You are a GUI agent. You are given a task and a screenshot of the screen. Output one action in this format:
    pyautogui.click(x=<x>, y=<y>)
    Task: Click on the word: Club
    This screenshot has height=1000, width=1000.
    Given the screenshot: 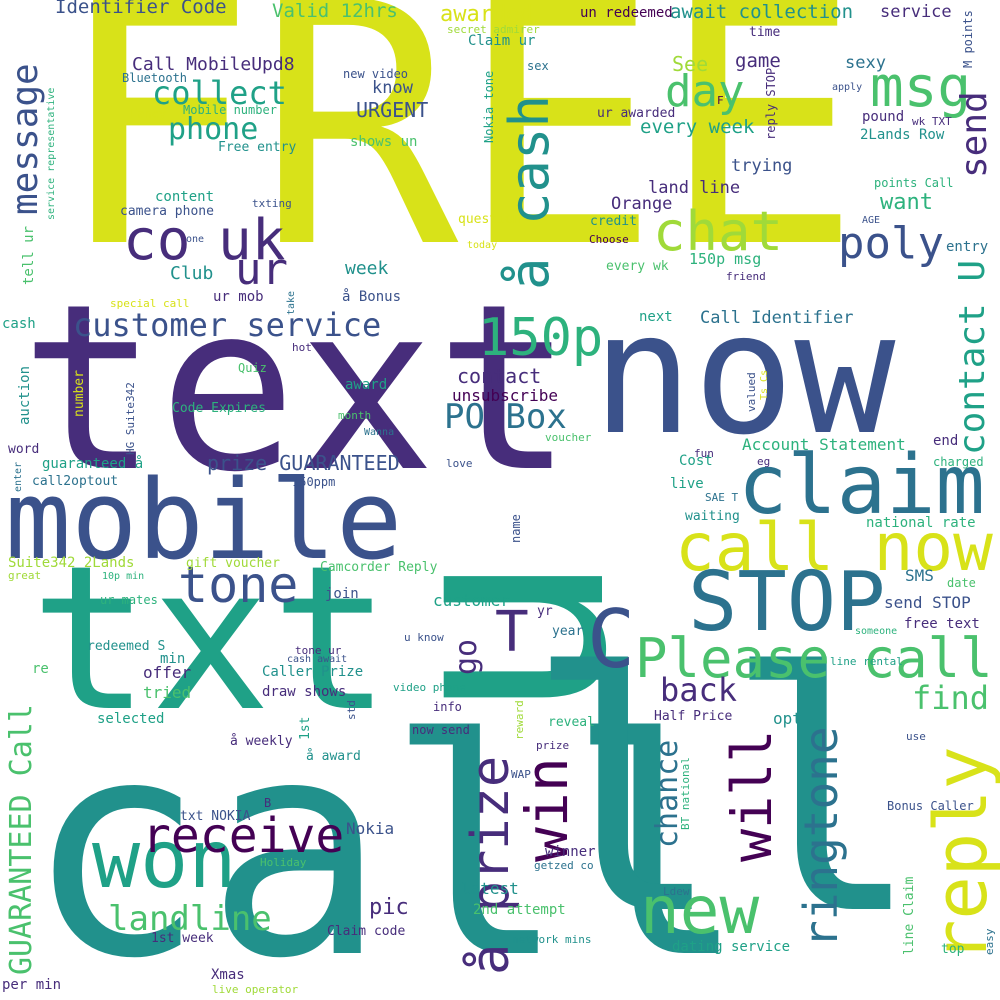 What is the action you would take?
    pyautogui.click(x=192, y=273)
    